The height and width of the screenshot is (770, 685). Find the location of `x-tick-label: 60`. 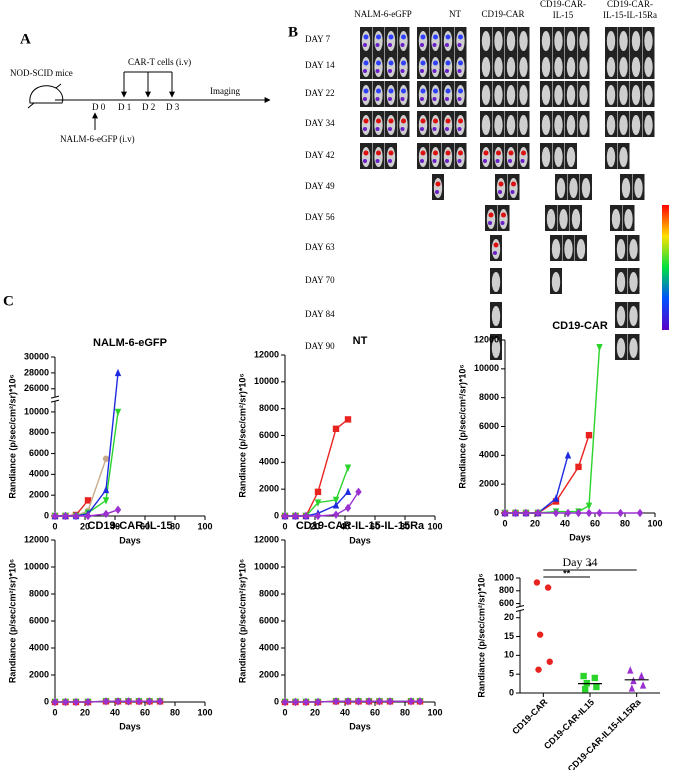

x-tick-label: 60 is located at coordinates (375, 712).